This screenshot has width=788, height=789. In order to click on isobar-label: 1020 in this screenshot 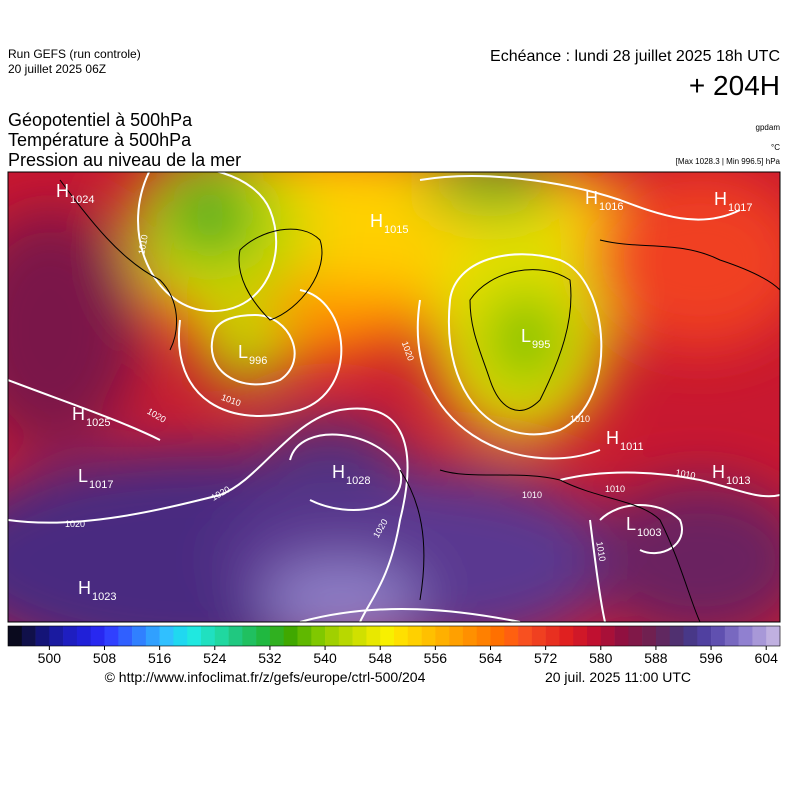, I will do `click(75, 524)`.